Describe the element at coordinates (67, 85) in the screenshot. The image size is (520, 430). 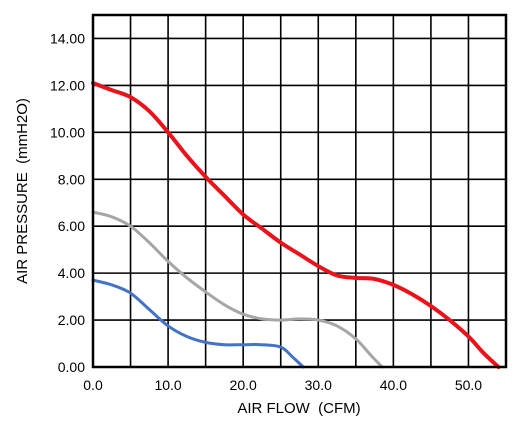
I see `y-tick-label: 12.00` at that location.